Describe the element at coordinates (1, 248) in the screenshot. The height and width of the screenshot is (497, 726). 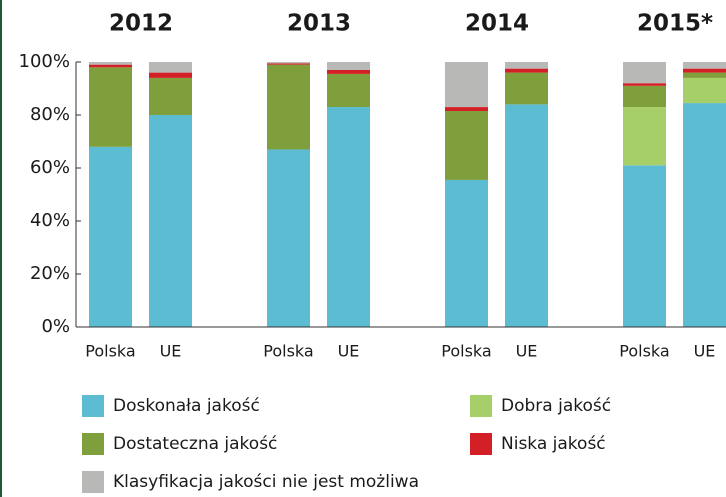
I see `left-border` at that location.